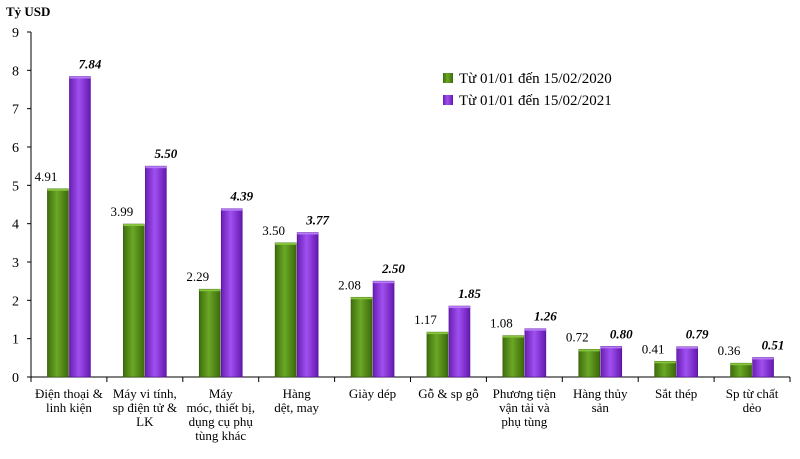 The image size is (800, 459). Describe the element at coordinates (448, 78) in the screenshot. I see `legend-swatch-2020` at that location.